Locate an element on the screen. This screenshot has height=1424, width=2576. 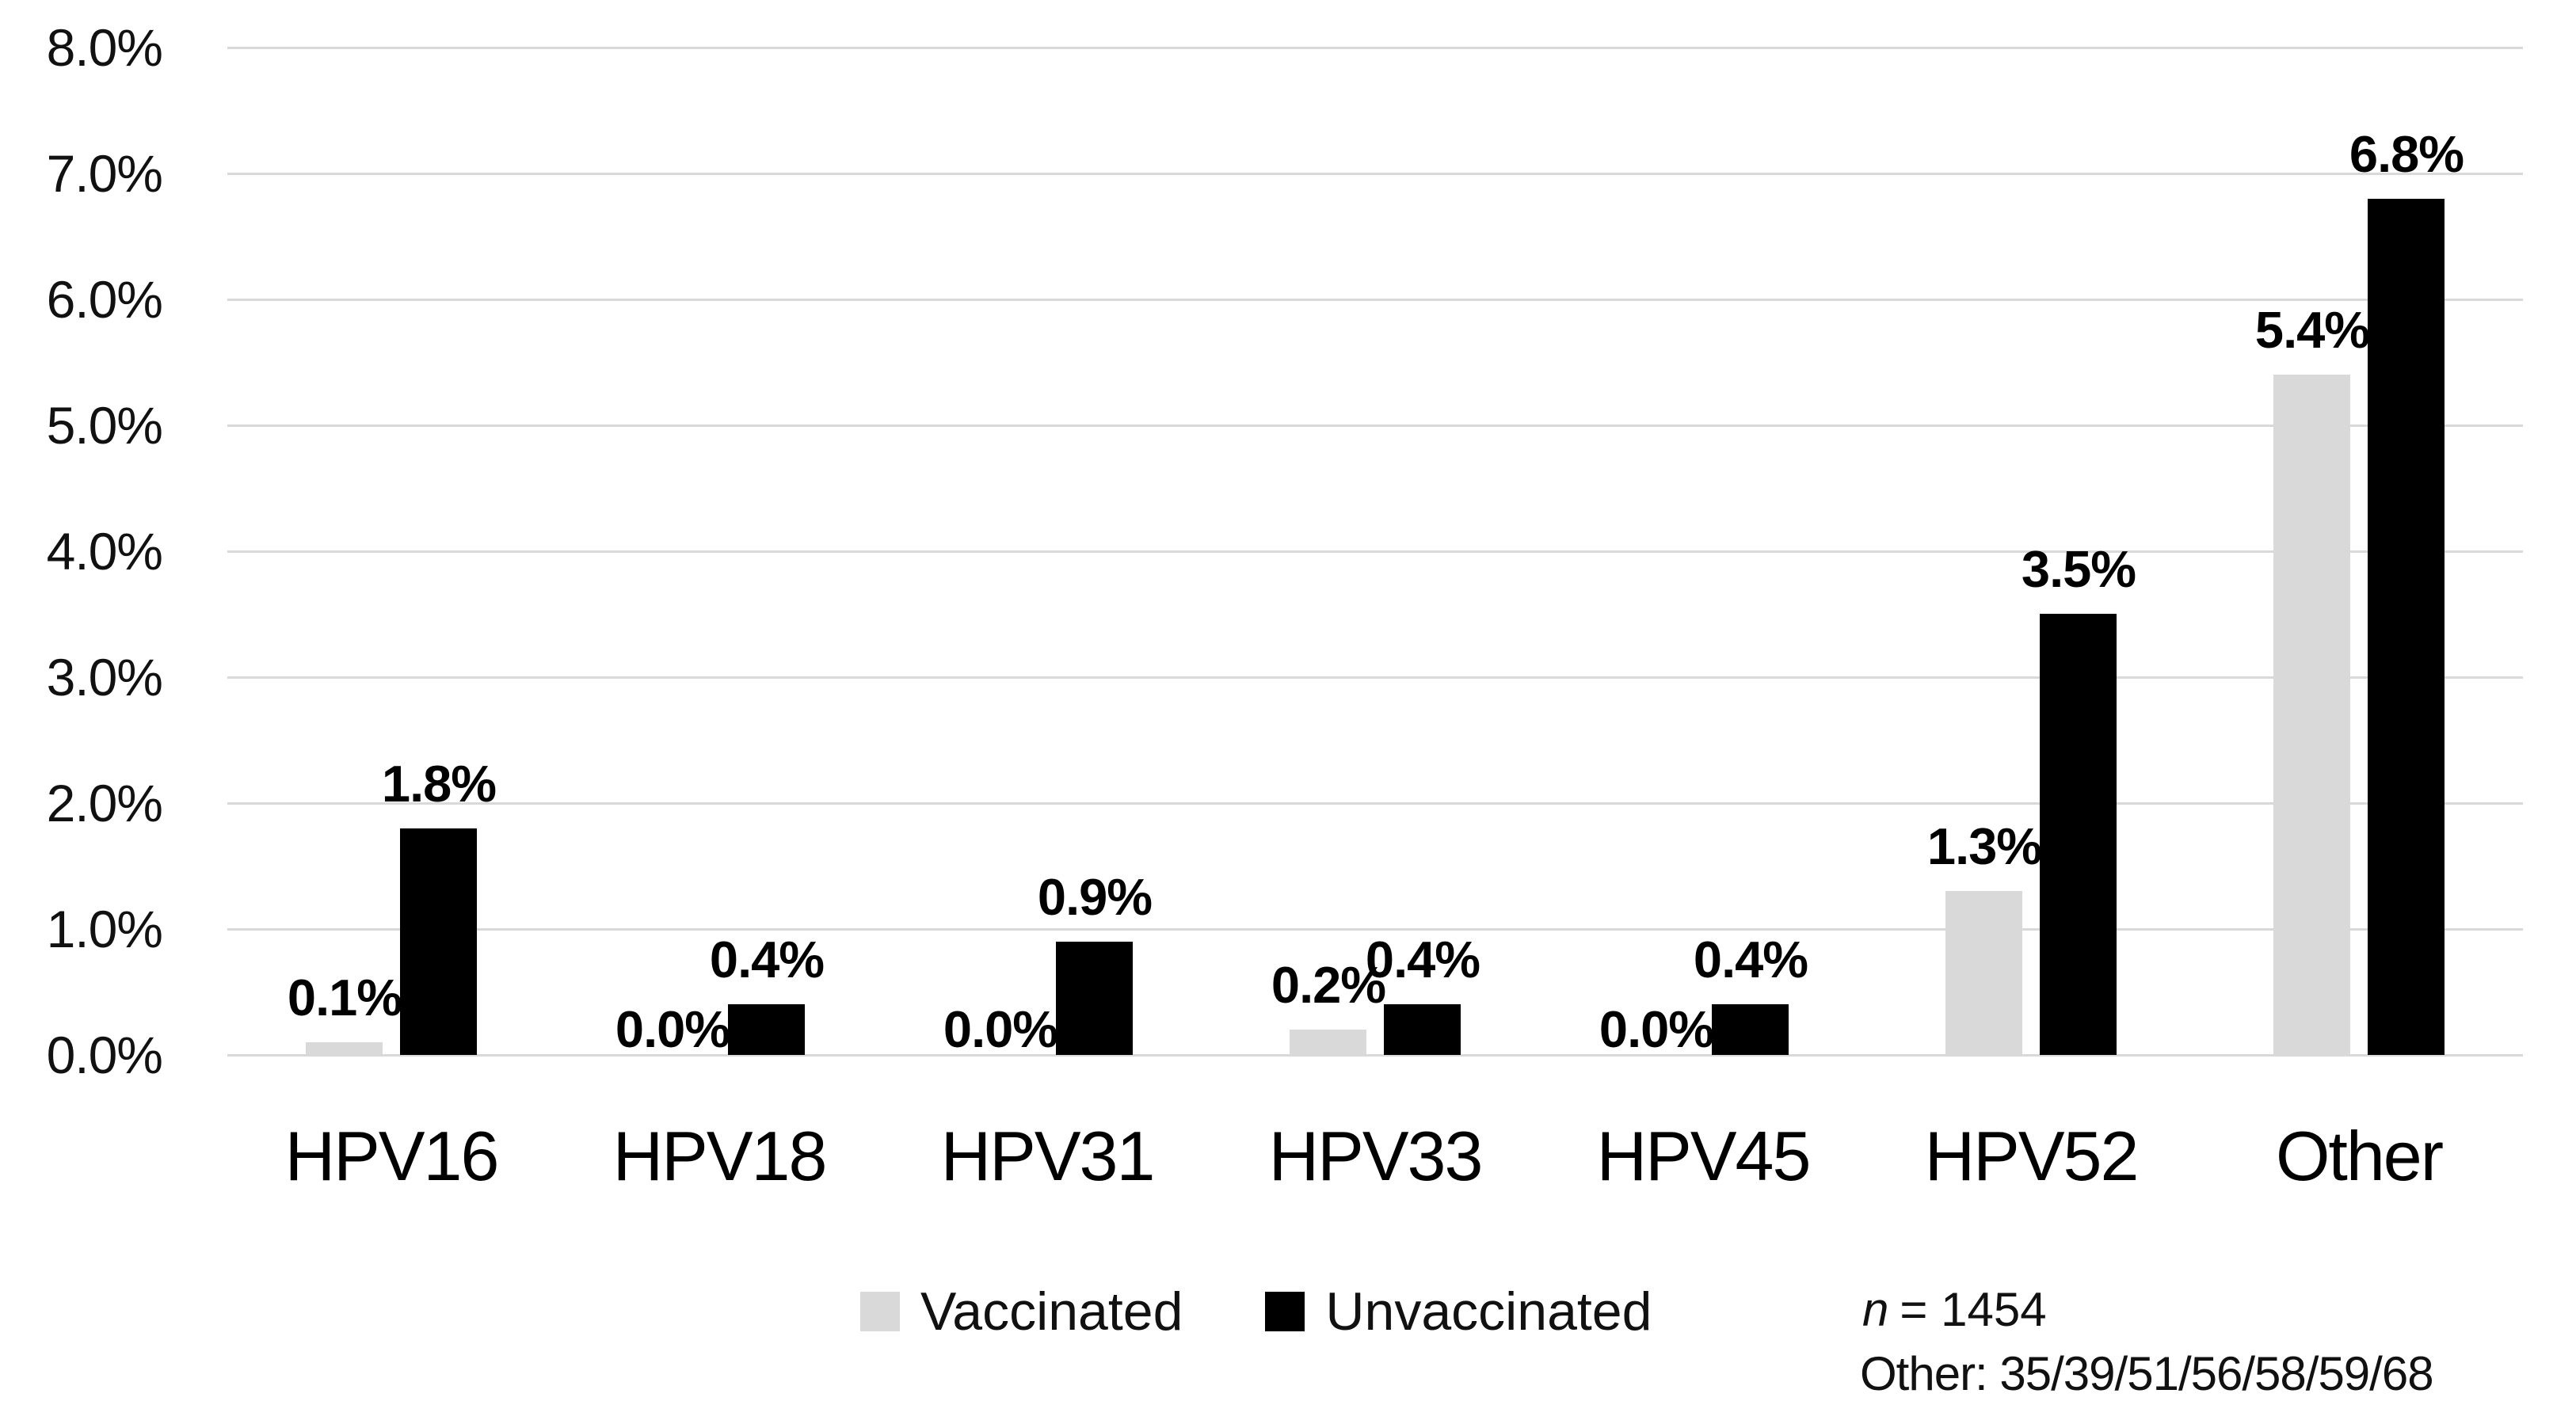
bar-unvaccinated-hpv45 is located at coordinates (1751, 1029).